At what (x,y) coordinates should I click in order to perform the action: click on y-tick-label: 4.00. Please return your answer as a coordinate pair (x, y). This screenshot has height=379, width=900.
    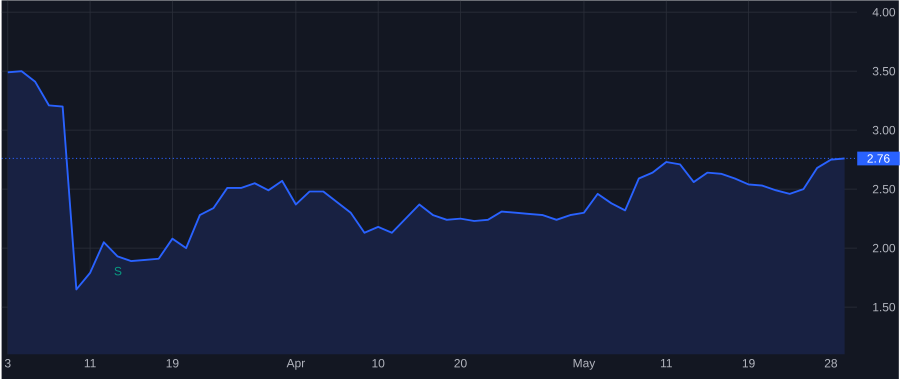
    Looking at the image, I should click on (884, 12).